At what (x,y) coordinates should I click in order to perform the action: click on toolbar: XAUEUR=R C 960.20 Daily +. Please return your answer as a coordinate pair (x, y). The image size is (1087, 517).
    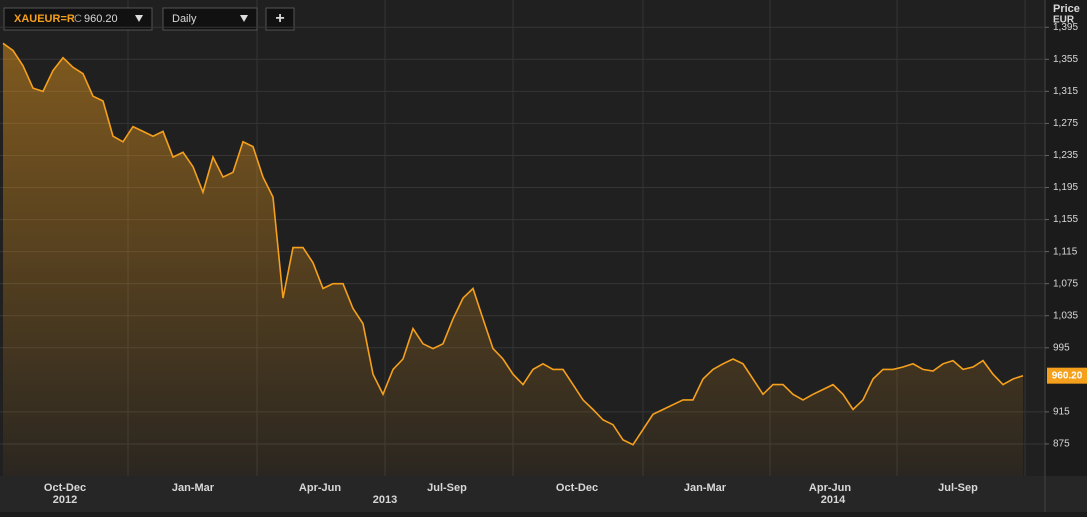
    Looking at the image, I should click on (149, 19).